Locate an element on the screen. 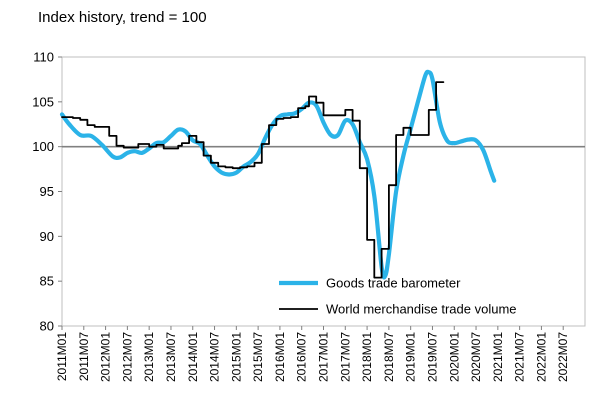 The width and height of the screenshot is (605, 409). x-tick-label: 2012M01 is located at coordinates (106, 357).